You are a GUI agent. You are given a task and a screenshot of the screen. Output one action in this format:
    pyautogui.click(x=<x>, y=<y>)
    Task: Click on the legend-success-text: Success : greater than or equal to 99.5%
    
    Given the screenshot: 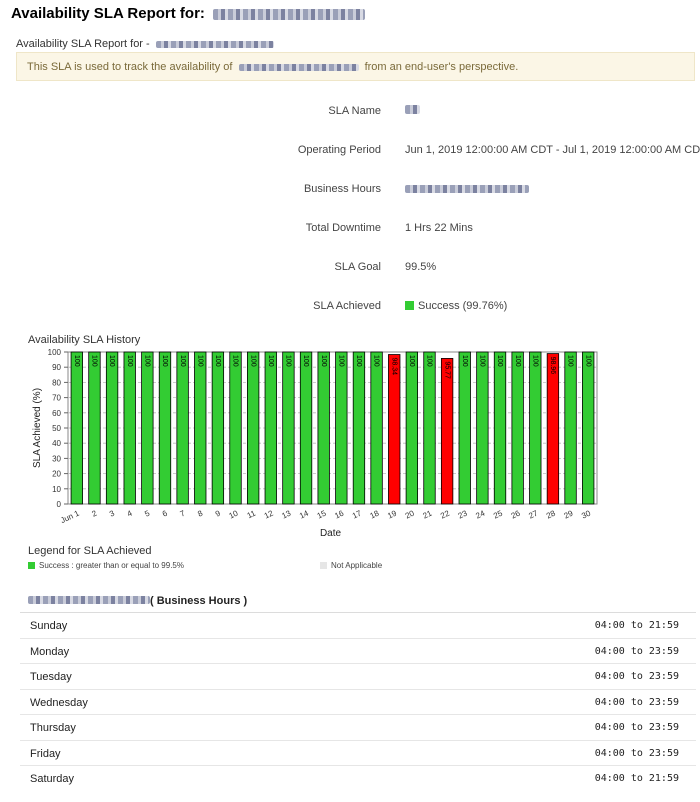 What is the action you would take?
    pyautogui.click(x=111, y=565)
    